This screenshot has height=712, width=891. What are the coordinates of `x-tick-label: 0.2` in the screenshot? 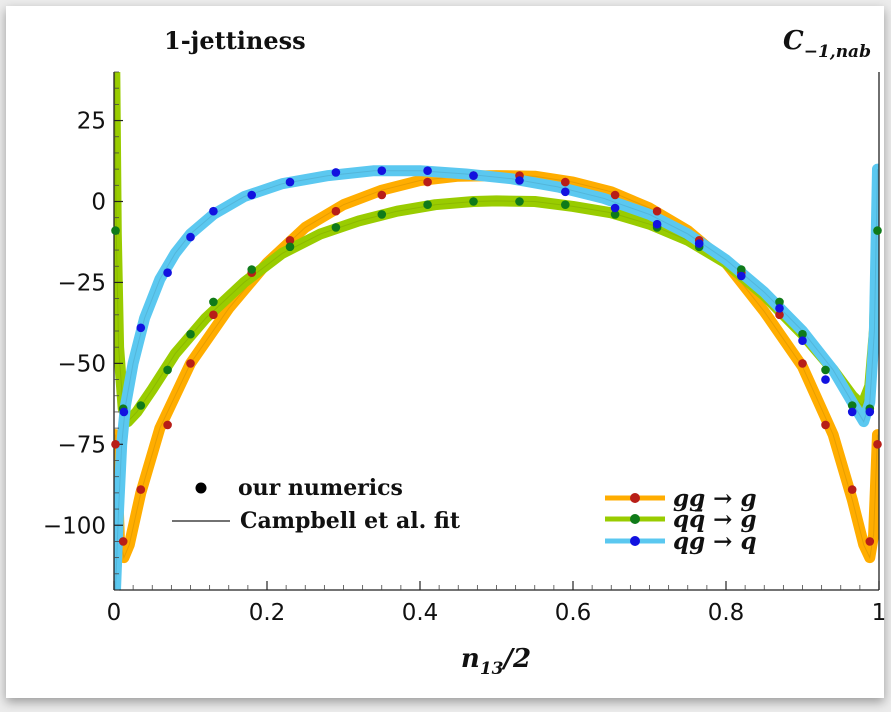 It's located at (267, 613).